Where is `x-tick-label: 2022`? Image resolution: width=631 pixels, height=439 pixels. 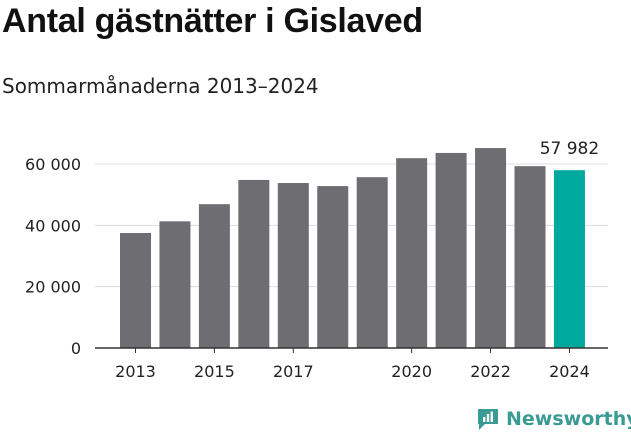 x-tick-label: 2022 is located at coordinates (490, 371).